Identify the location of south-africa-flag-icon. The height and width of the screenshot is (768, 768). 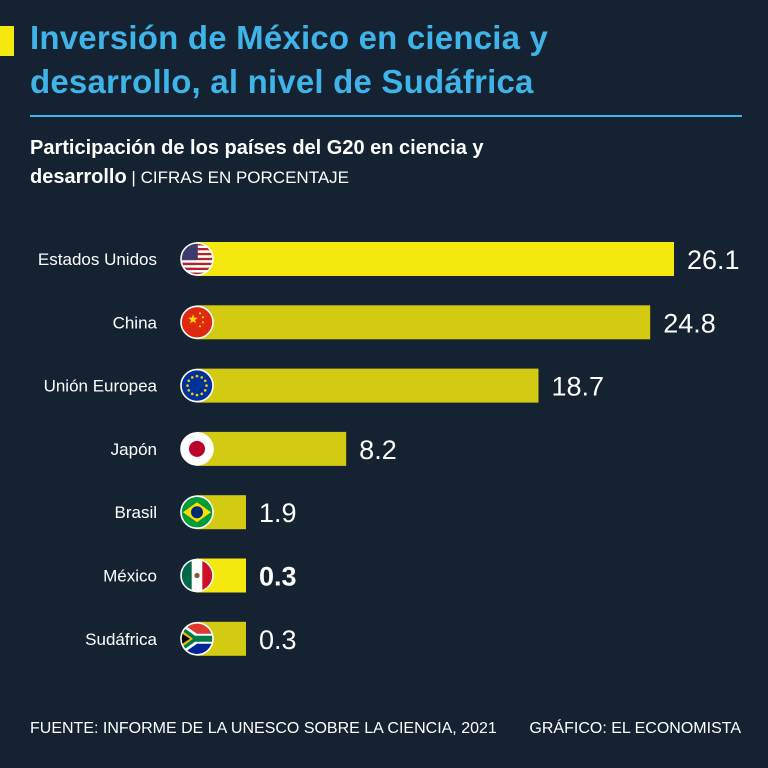
(197, 638).